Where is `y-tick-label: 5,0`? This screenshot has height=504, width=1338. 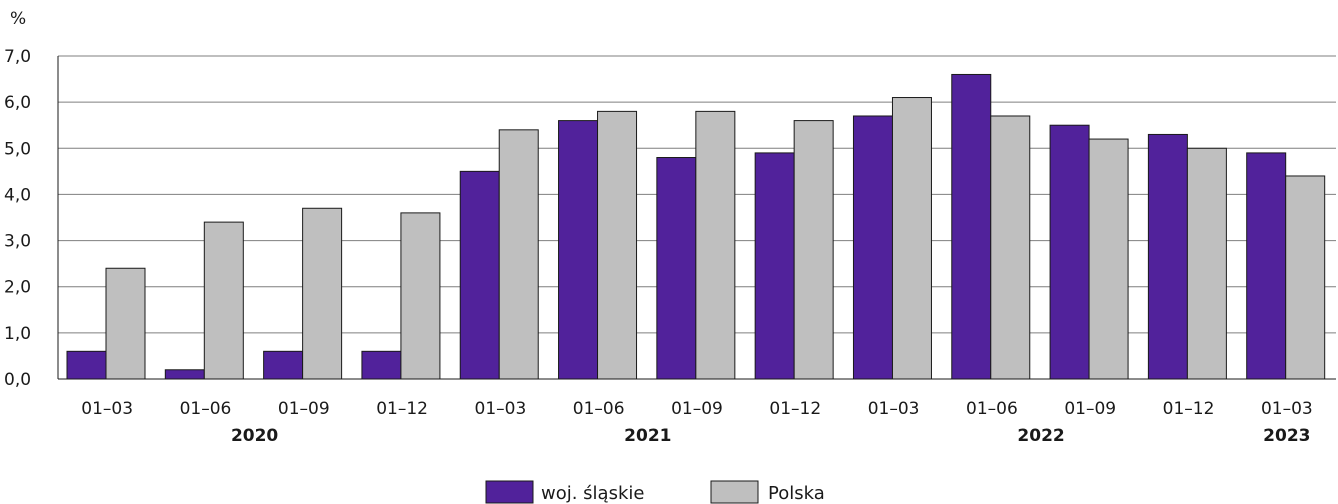
y-tick-label: 5,0 is located at coordinates (17, 149).